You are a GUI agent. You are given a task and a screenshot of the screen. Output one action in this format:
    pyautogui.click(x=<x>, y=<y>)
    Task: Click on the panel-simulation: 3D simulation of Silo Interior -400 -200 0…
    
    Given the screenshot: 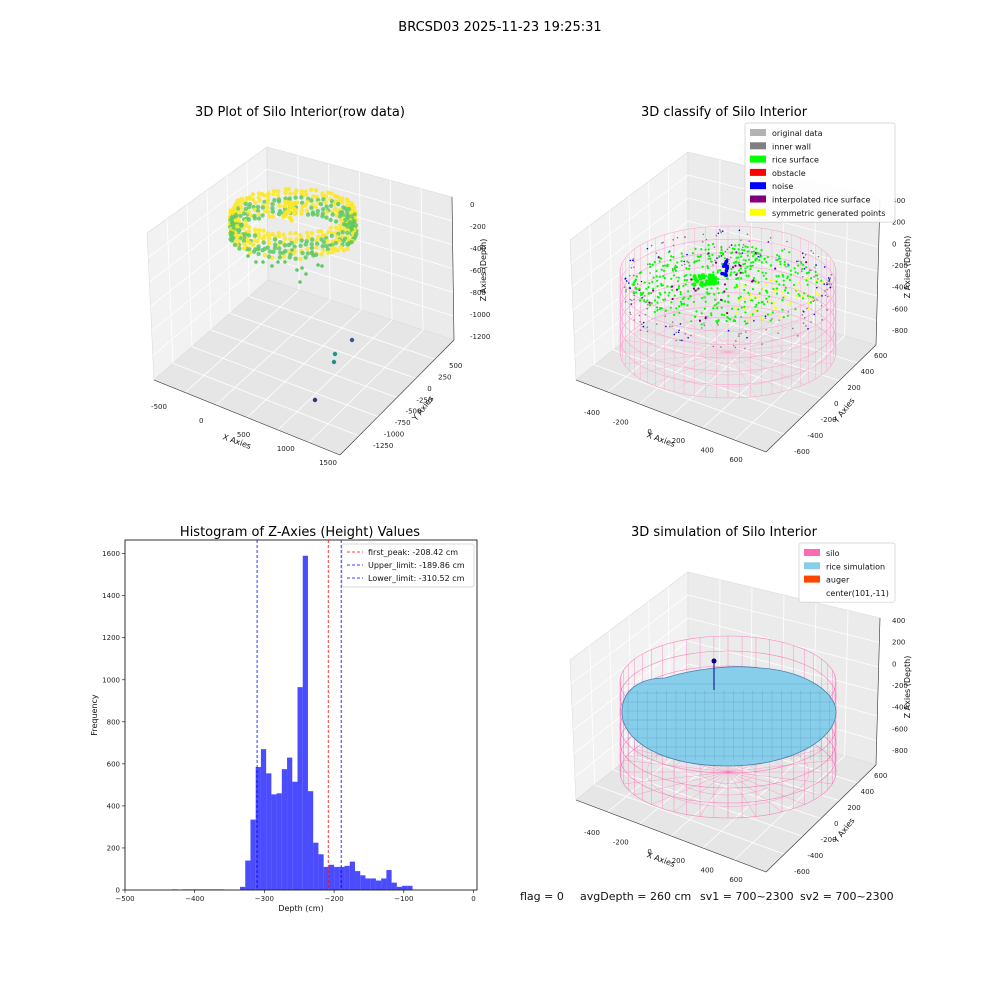 What is the action you would take?
    pyautogui.click(x=740, y=704)
    